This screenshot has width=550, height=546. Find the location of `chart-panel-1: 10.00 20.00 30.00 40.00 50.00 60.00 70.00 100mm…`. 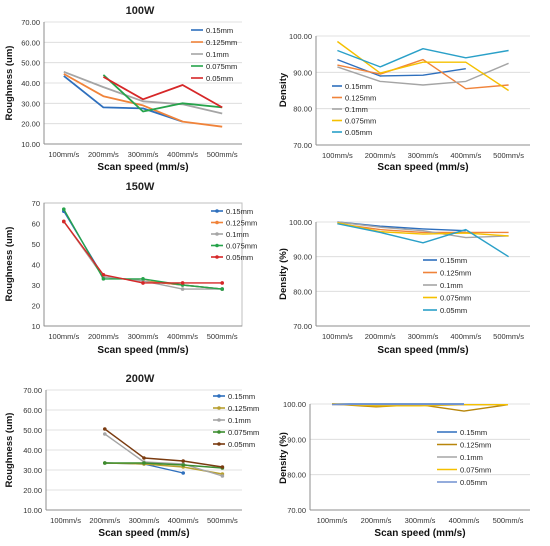

chart-panel-1: 10.00 20.00 30.00 40.00 50.00 60.00 70.00 100mm… is located at coordinates (123, 89).